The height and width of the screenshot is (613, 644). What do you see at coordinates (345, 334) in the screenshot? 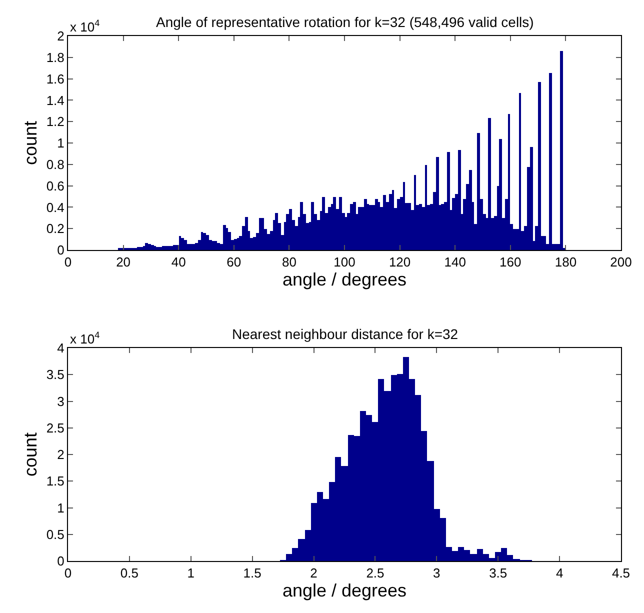
I see `chart-title: Nearest neighbour distance for k=32` at bounding box center [345, 334].